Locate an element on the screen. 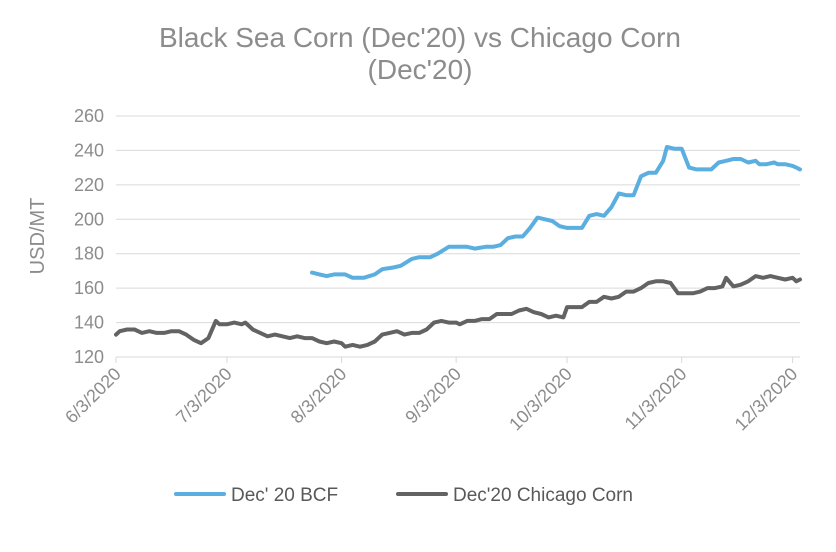 The height and width of the screenshot is (552, 836). y-tick-label: 200 is located at coordinates (89, 219).